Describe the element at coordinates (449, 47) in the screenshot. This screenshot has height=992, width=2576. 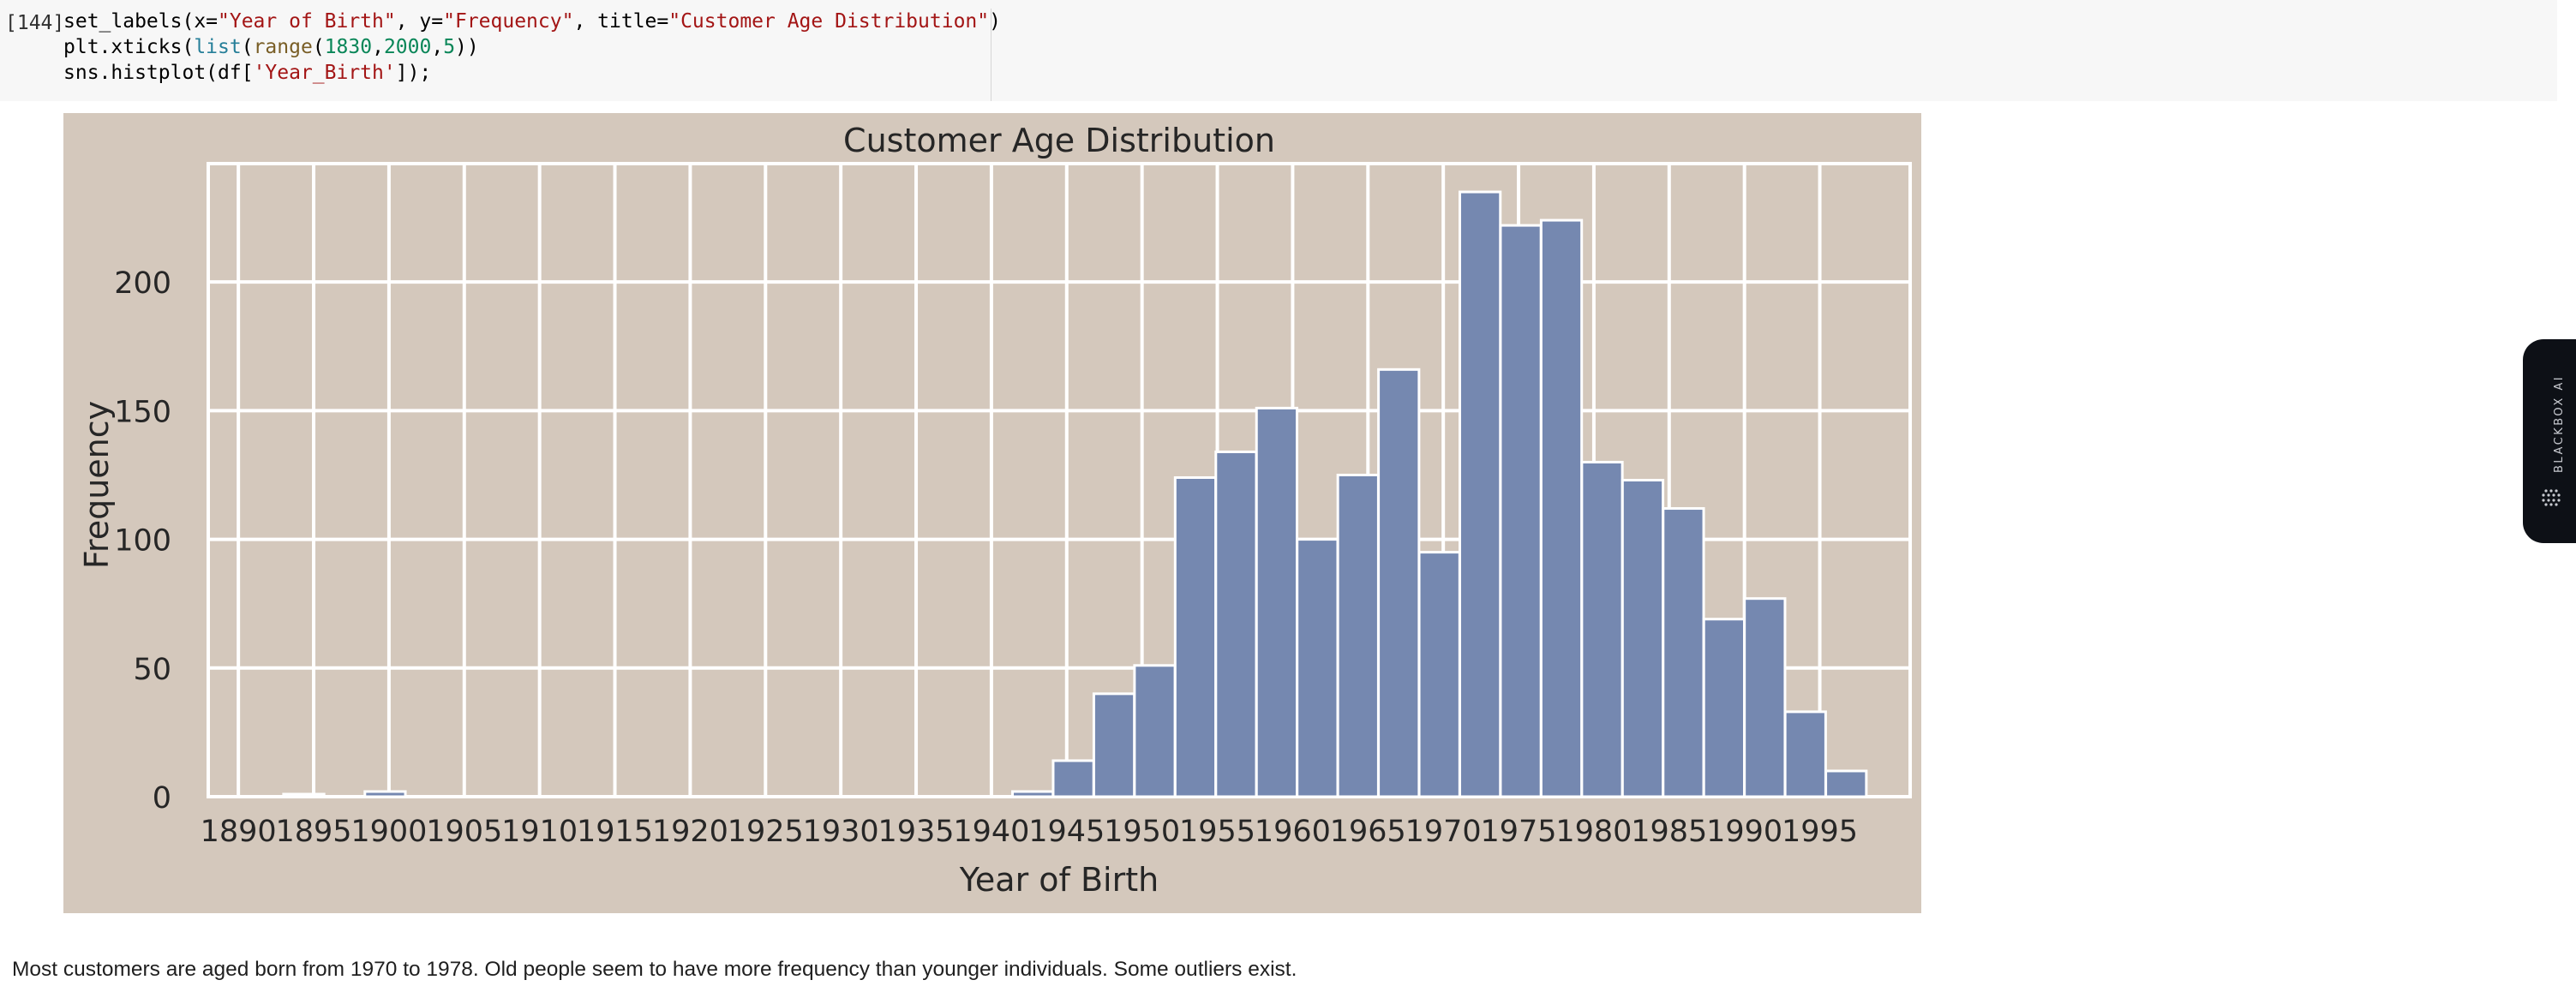
I see `code-token: 5` at that location.